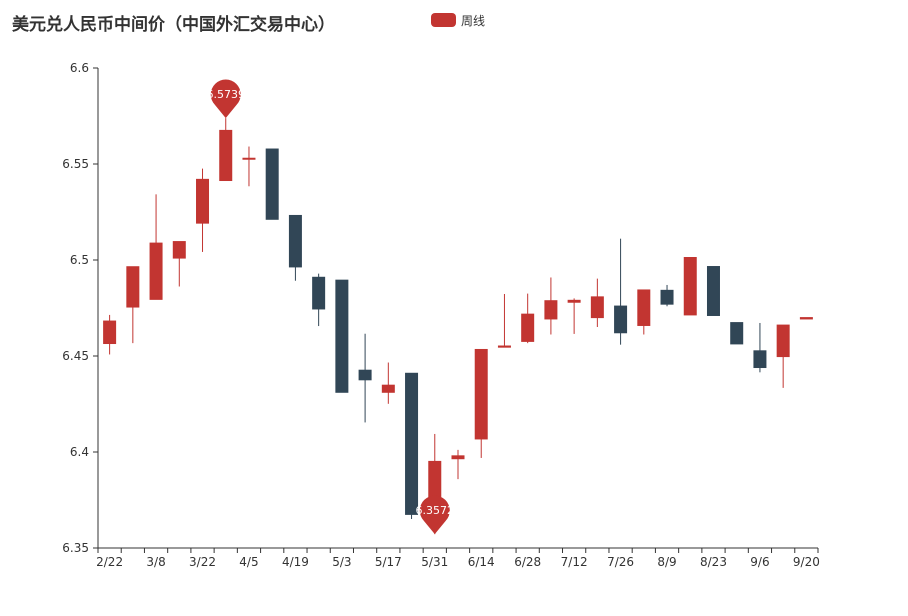 The width and height of the screenshot is (908, 616). Describe the element at coordinates (75, 164) in the screenshot. I see `y-tick-label: 6.55` at that location.